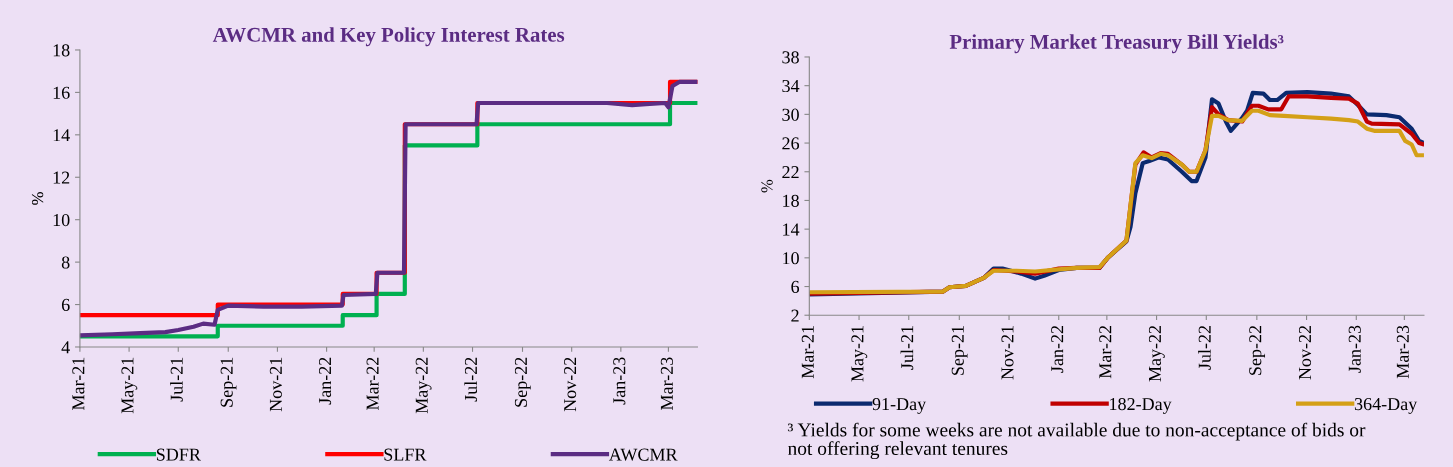 The image size is (1453, 467). Describe the element at coordinates (61, 177) in the screenshot. I see `y-tick-label: 12` at that location.